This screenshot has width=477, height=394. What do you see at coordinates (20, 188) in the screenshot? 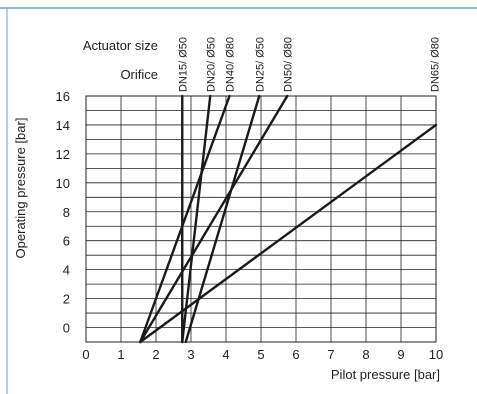
I see `y-axis-label: Operating pressure [bar]` at bounding box center [20, 188].